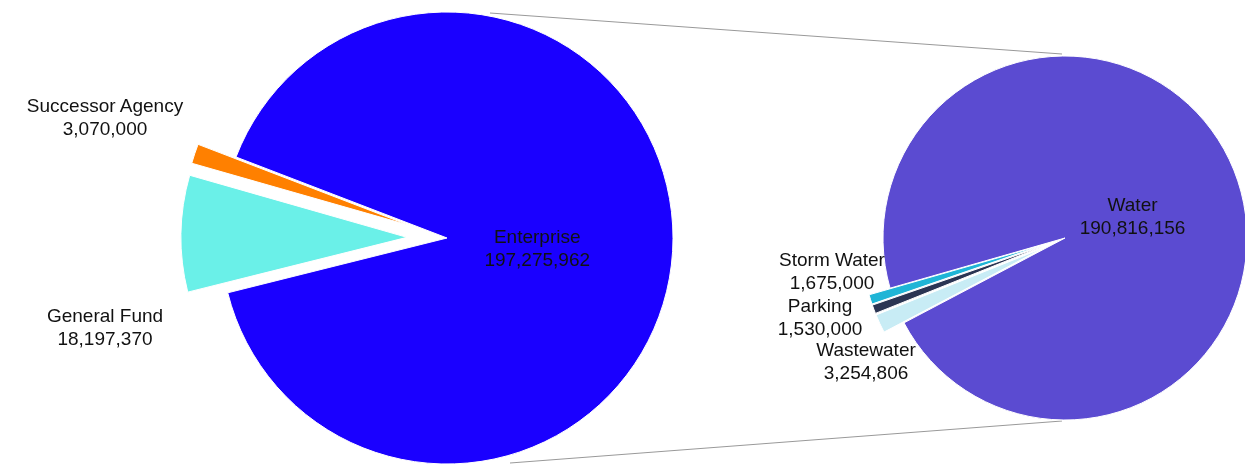  What do you see at coordinates (866, 349) in the screenshot?
I see `slice-label: Wastewater` at bounding box center [866, 349].